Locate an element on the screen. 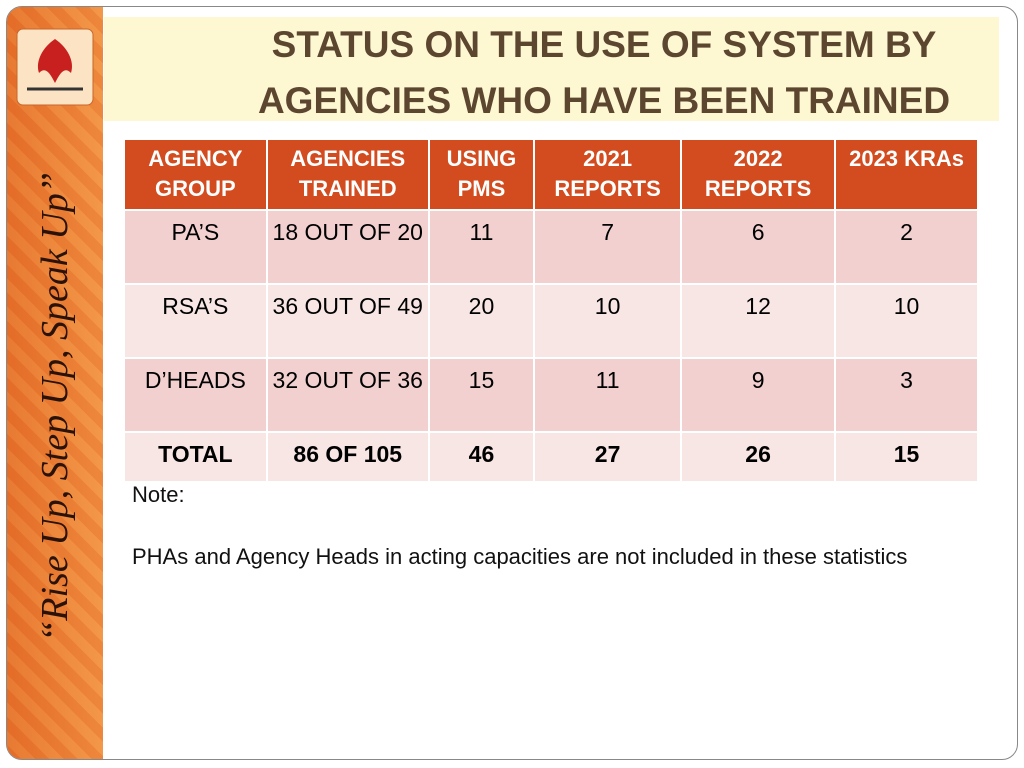  table-row: RSA’S 36 OUT OF 49 20 10 12 10 is located at coordinates (551, 321).